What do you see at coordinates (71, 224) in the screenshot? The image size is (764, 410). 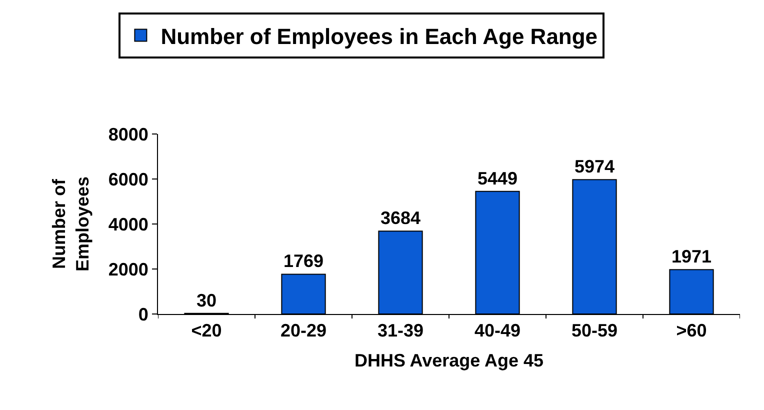 I see `y-axis-title: Number of Employees` at bounding box center [71, 224].